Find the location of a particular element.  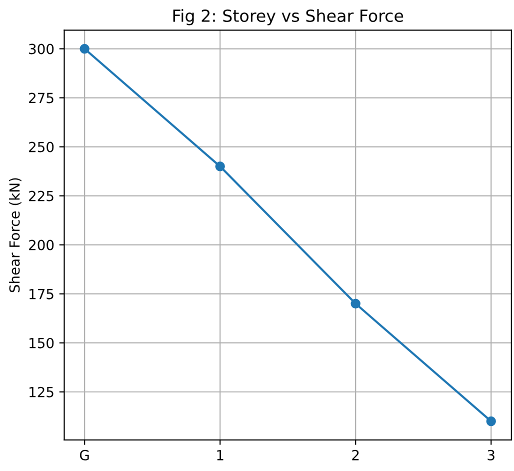

y-axis-title: Shear Force (kN) is located at coordinates (15, 235).